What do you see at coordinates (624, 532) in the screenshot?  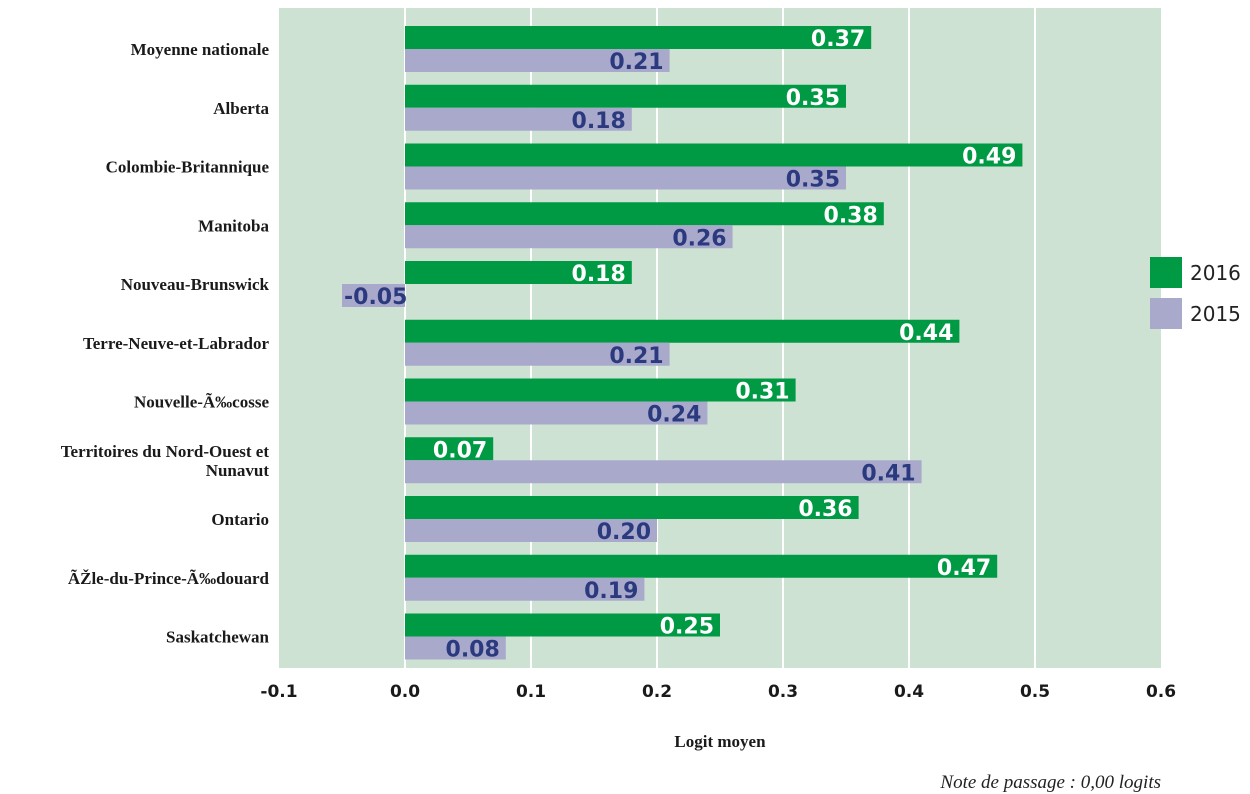 I see `value-label: 0.20` at bounding box center [624, 532].